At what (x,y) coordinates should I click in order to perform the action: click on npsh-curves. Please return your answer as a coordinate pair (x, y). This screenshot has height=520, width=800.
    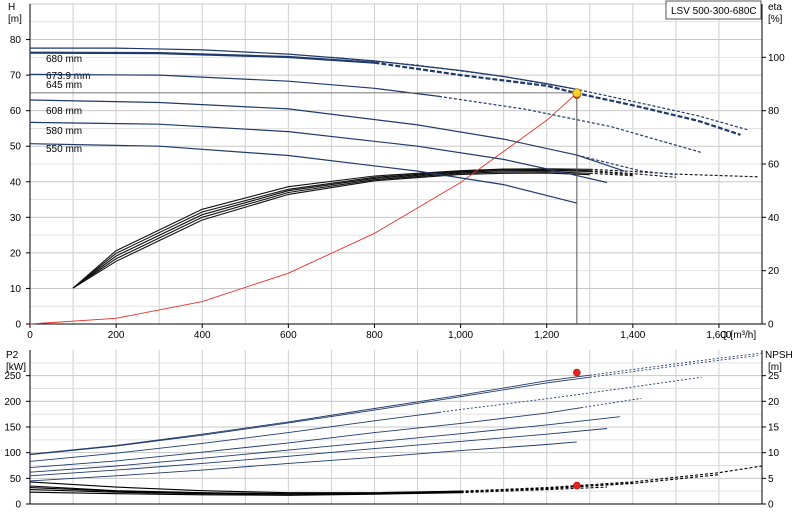
    Looking at the image, I should click on (396, 480).